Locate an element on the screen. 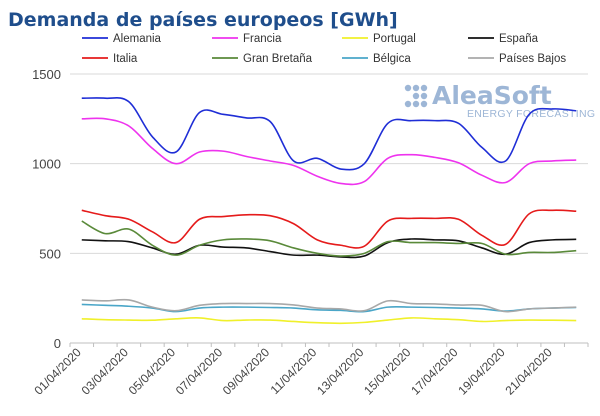 This screenshot has height=416, width=600. aleasoft-logo-icon is located at coordinates (416, 96).